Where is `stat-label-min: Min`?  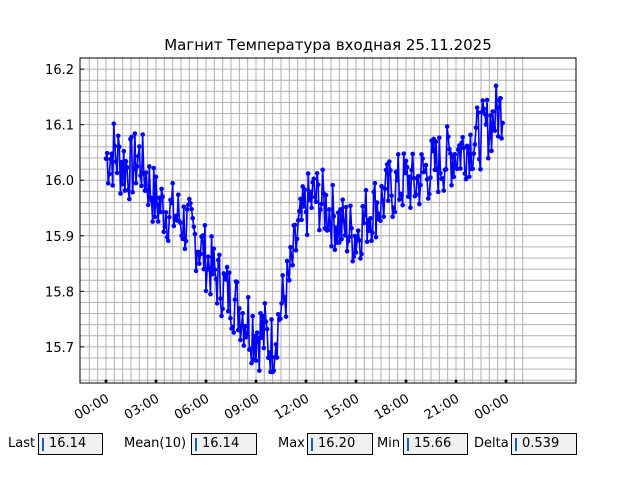 stat-label-min: Min is located at coordinates (389, 443).